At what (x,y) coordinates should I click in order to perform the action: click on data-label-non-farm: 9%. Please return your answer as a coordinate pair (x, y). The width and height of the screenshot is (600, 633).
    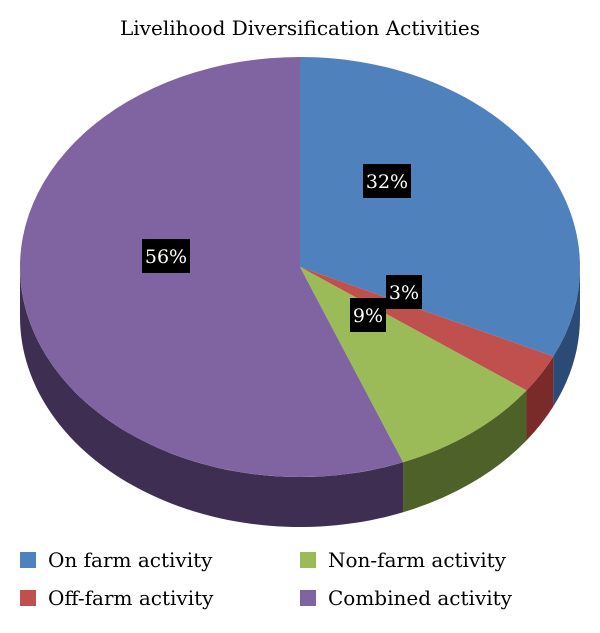
    Looking at the image, I should click on (368, 315).